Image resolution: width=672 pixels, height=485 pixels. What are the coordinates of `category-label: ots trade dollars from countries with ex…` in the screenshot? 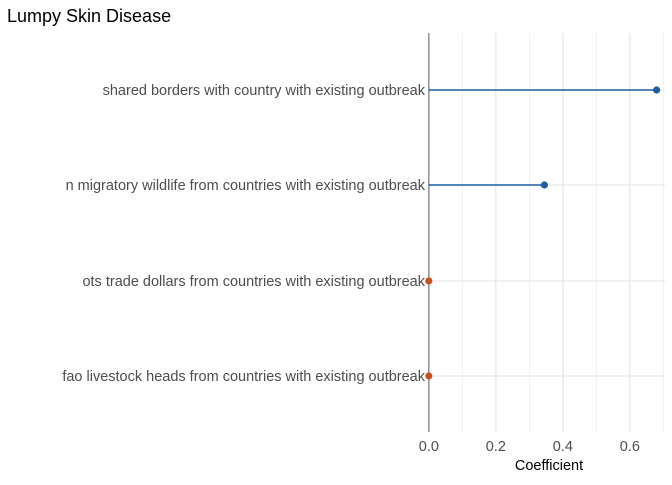 It's located at (253, 282).